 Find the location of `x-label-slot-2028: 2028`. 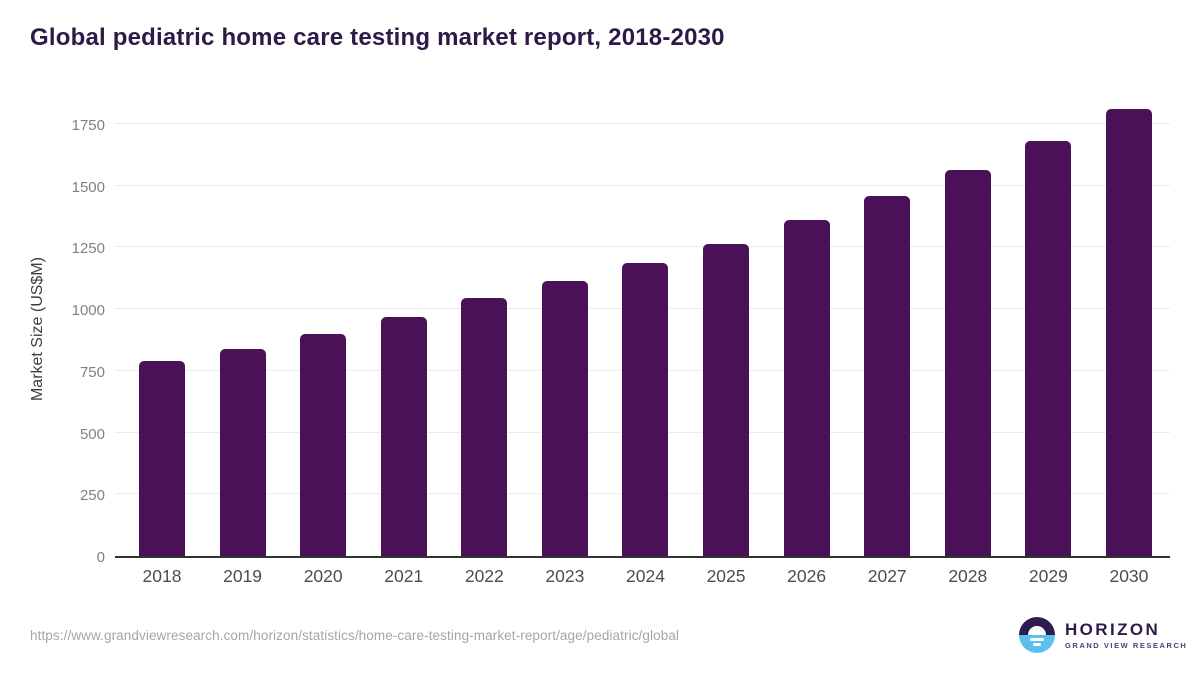

x-label-slot-2028: 2028 is located at coordinates (968, 576).